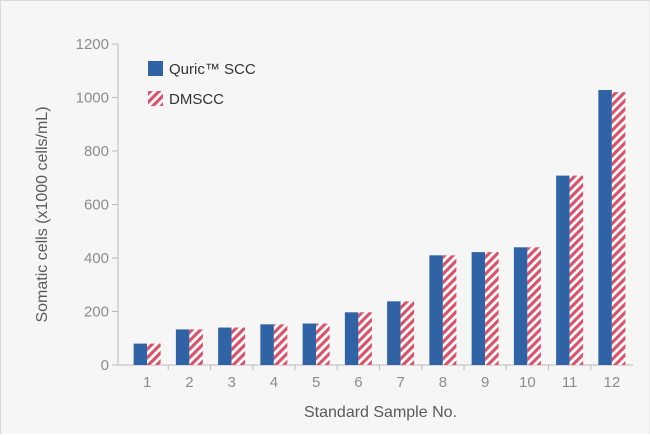 This screenshot has height=435, width=650. Describe the element at coordinates (196, 99) in the screenshot. I see `legend-label: DMSCC` at that location.